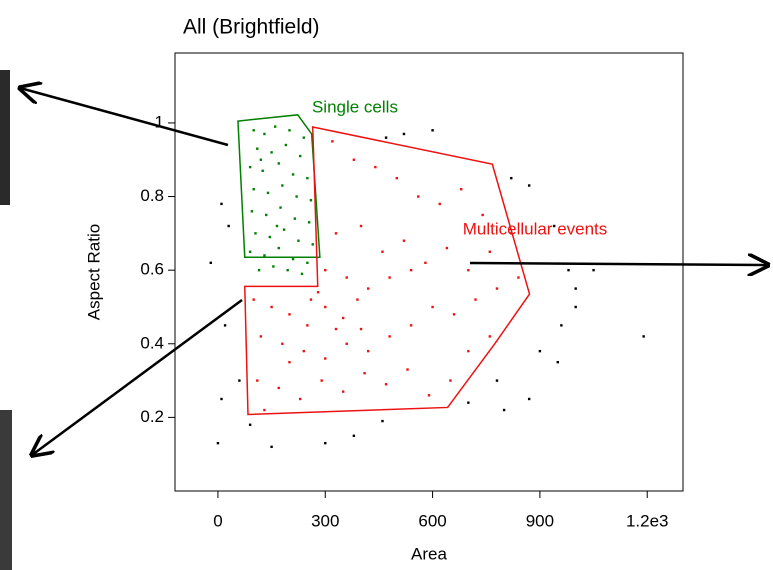 The height and width of the screenshot is (570, 773). What do you see at coordinates (535, 228) in the screenshot?
I see `gate-label: Multicellular events` at bounding box center [535, 228].